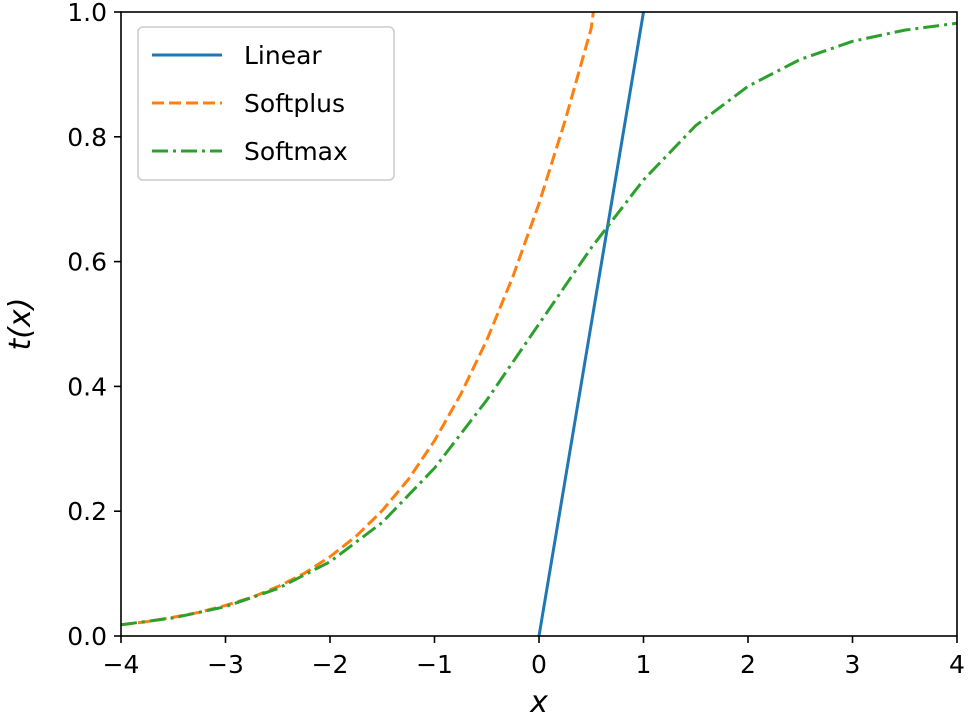 The image size is (969, 720). I want to click on x-tick-label: −2, so click(330, 664).